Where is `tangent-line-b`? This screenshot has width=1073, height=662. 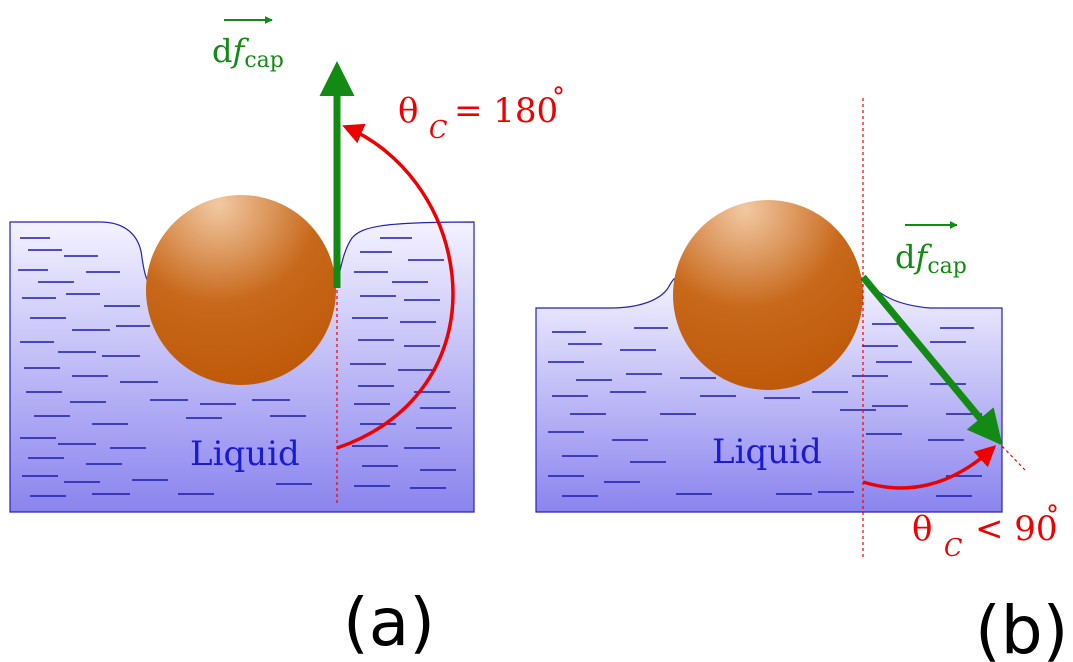
tangent-line-b is located at coordinates (1011, 456).